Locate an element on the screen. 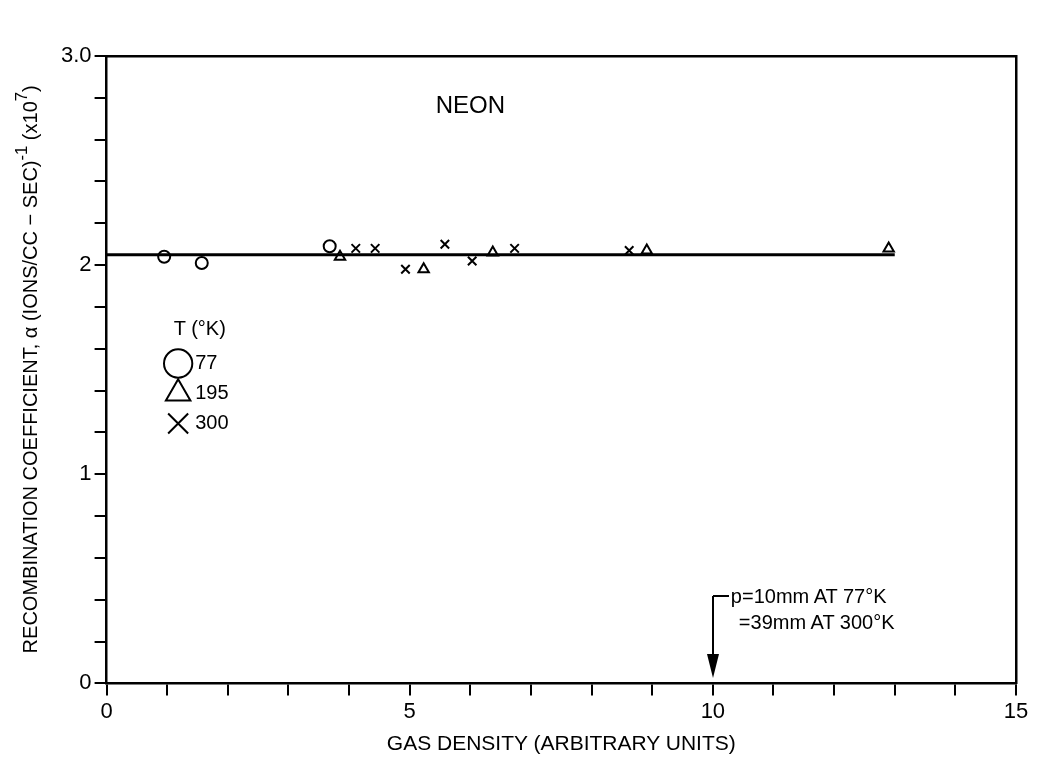 Image resolution: width=1062 pixels, height=779 pixels. x-tick-label: 0 is located at coordinates (106, 710).